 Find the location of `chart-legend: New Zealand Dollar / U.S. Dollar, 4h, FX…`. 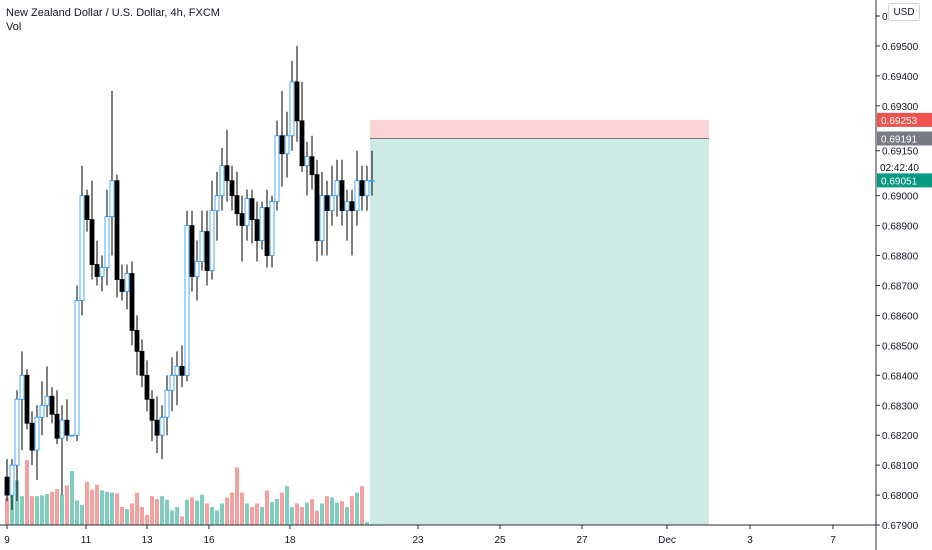

chart-legend: New Zealand Dollar / U.S. Dollar, 4h, FX… is located at coordinates (113, 20).